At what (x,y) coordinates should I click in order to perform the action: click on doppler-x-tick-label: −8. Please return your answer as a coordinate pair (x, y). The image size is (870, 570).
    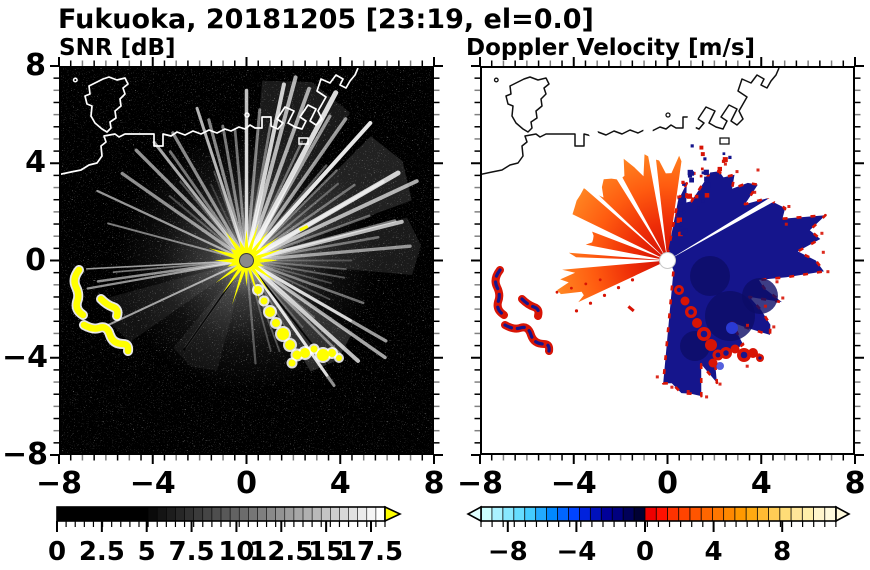
    Looking at the image, I should click on (480, 483).